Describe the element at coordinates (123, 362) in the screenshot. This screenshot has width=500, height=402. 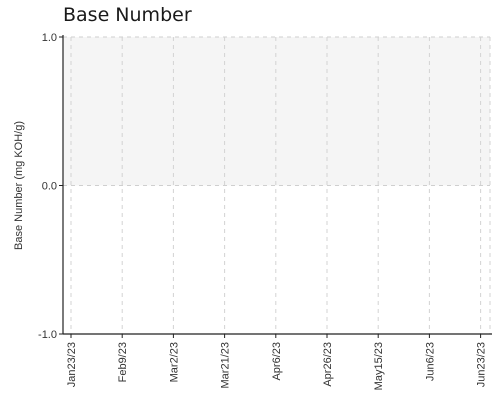
I see `x-tick-label: Feb9/23` at that location.